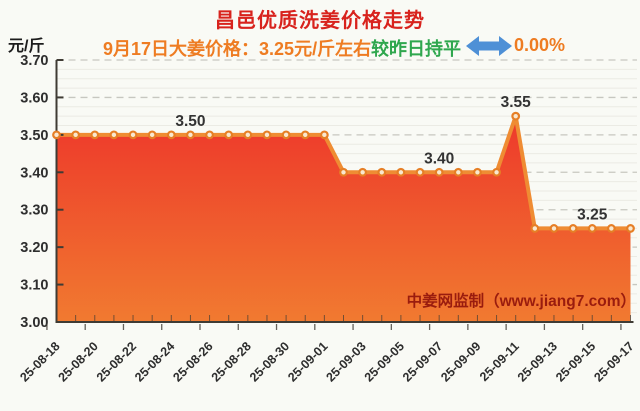 This screenshot has width=640, height=411. I want to click on y-tick-label: 3.60, so click(34, 98).